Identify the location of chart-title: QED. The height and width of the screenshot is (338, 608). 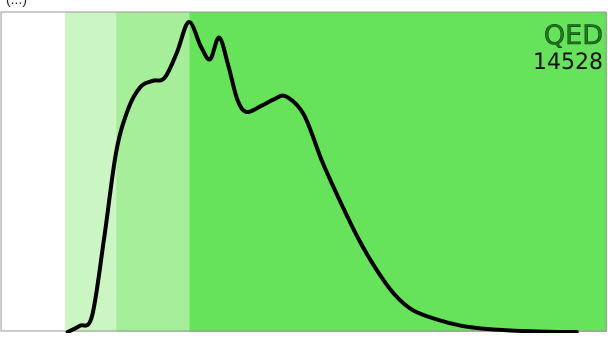
(573, 35).